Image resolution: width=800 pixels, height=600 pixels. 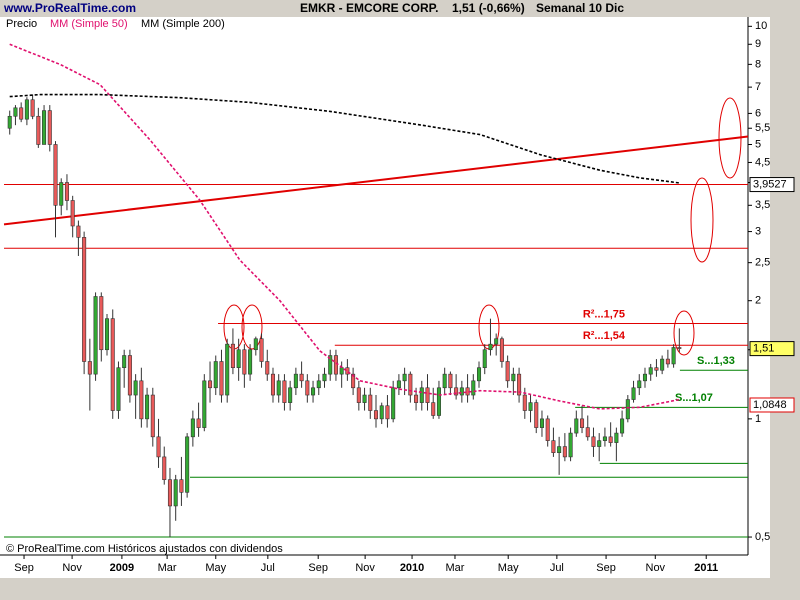 I want to click on y-tick-label: 0,5, so click(x=762, y=537).